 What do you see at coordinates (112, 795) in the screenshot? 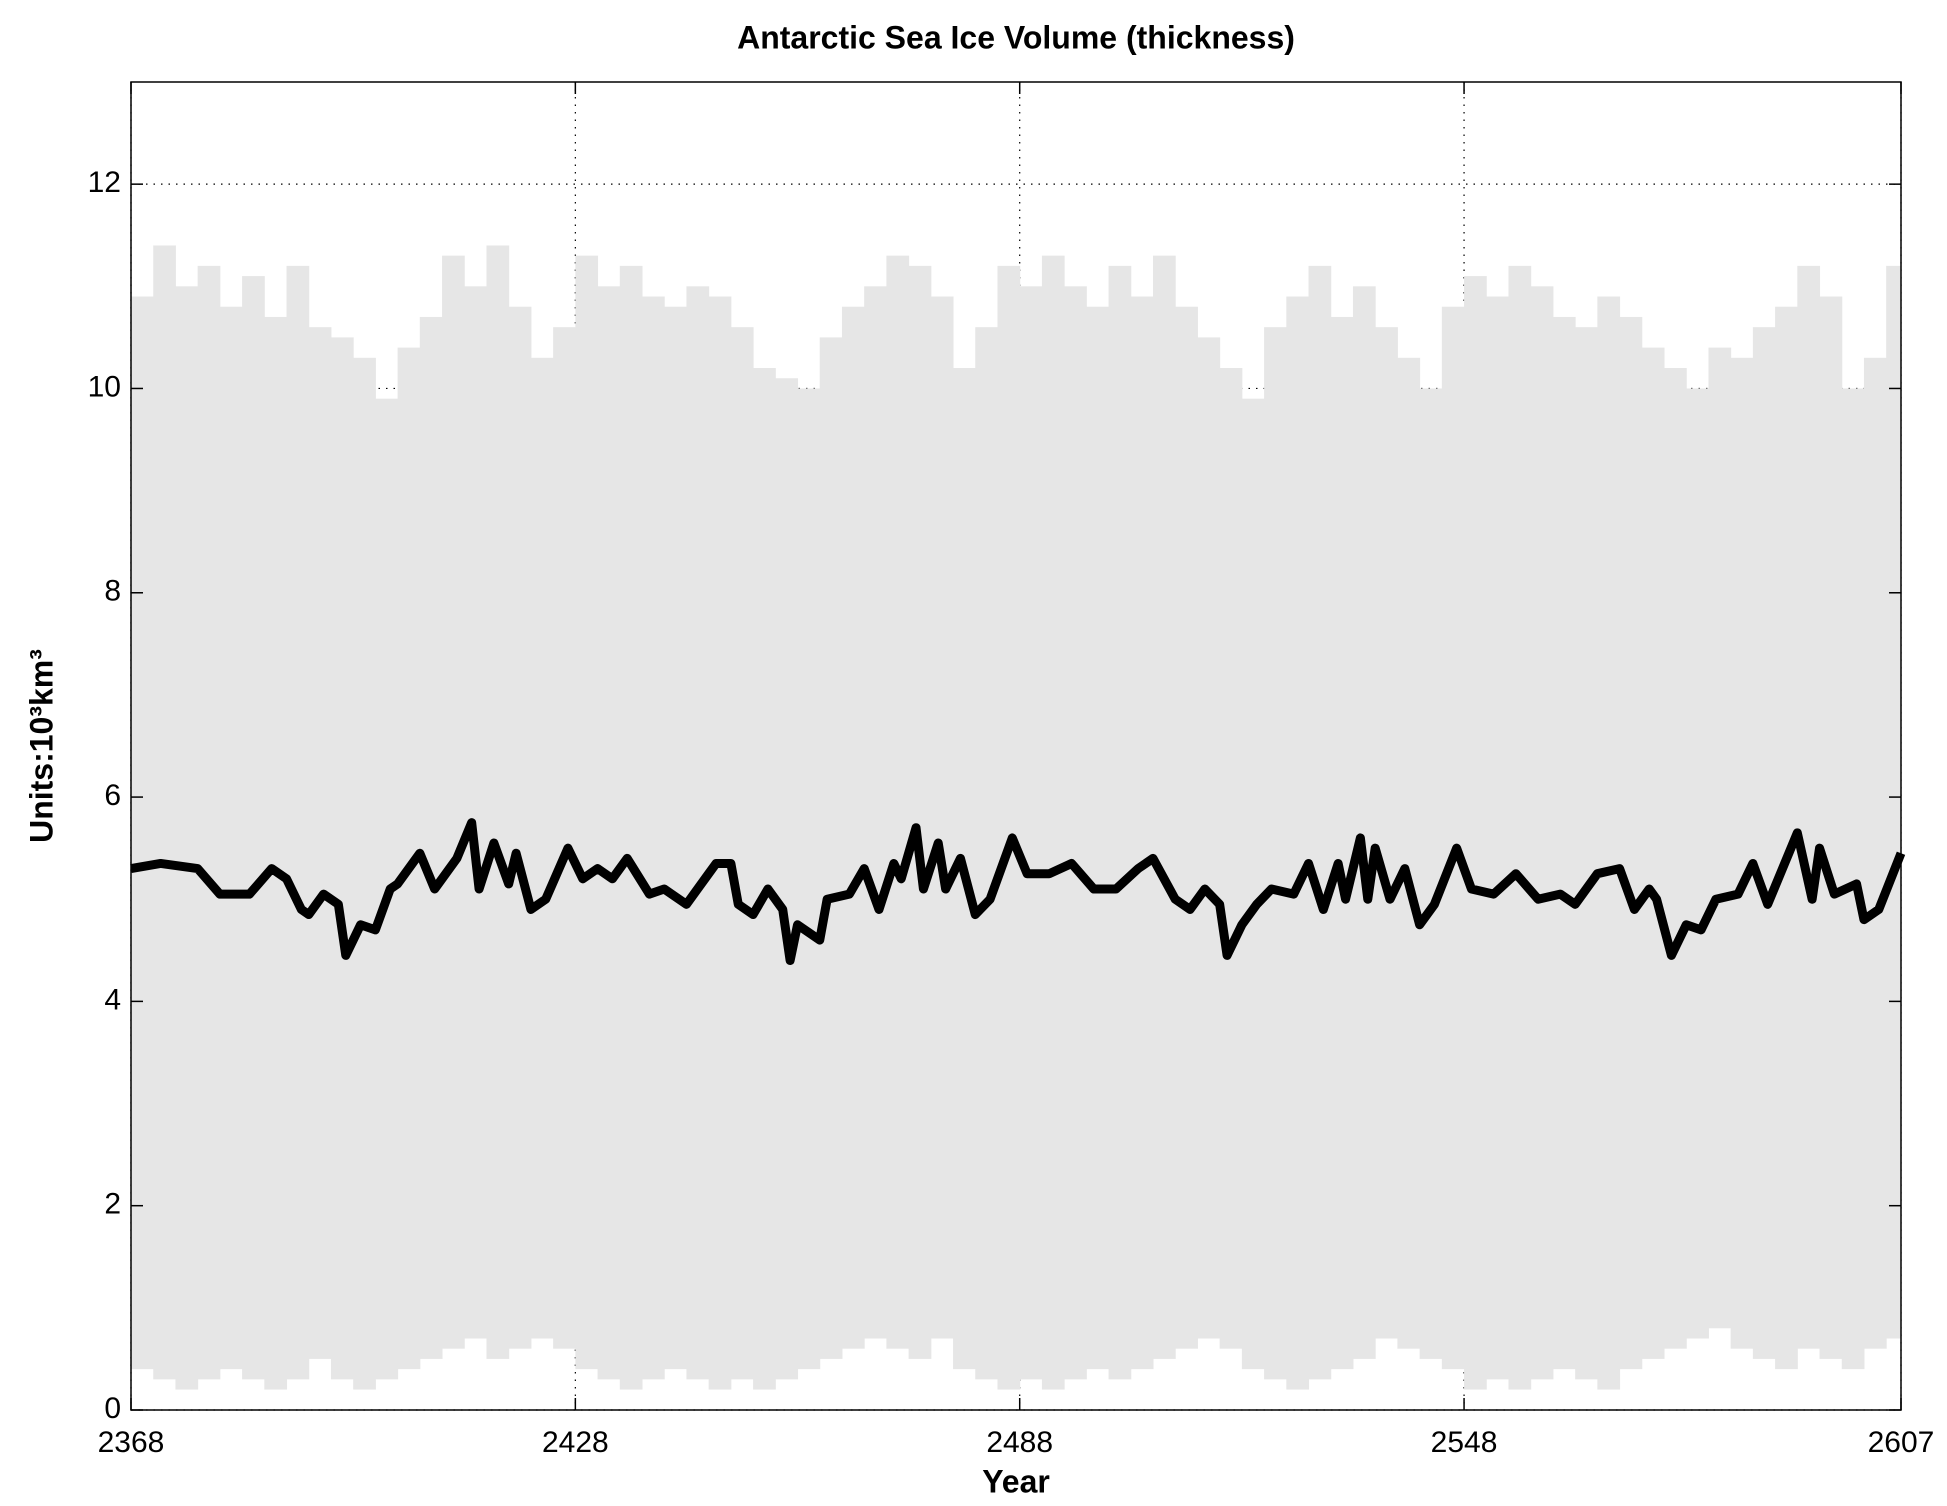
I see `y-tick-label: 6` at bounding box center [112, 795].